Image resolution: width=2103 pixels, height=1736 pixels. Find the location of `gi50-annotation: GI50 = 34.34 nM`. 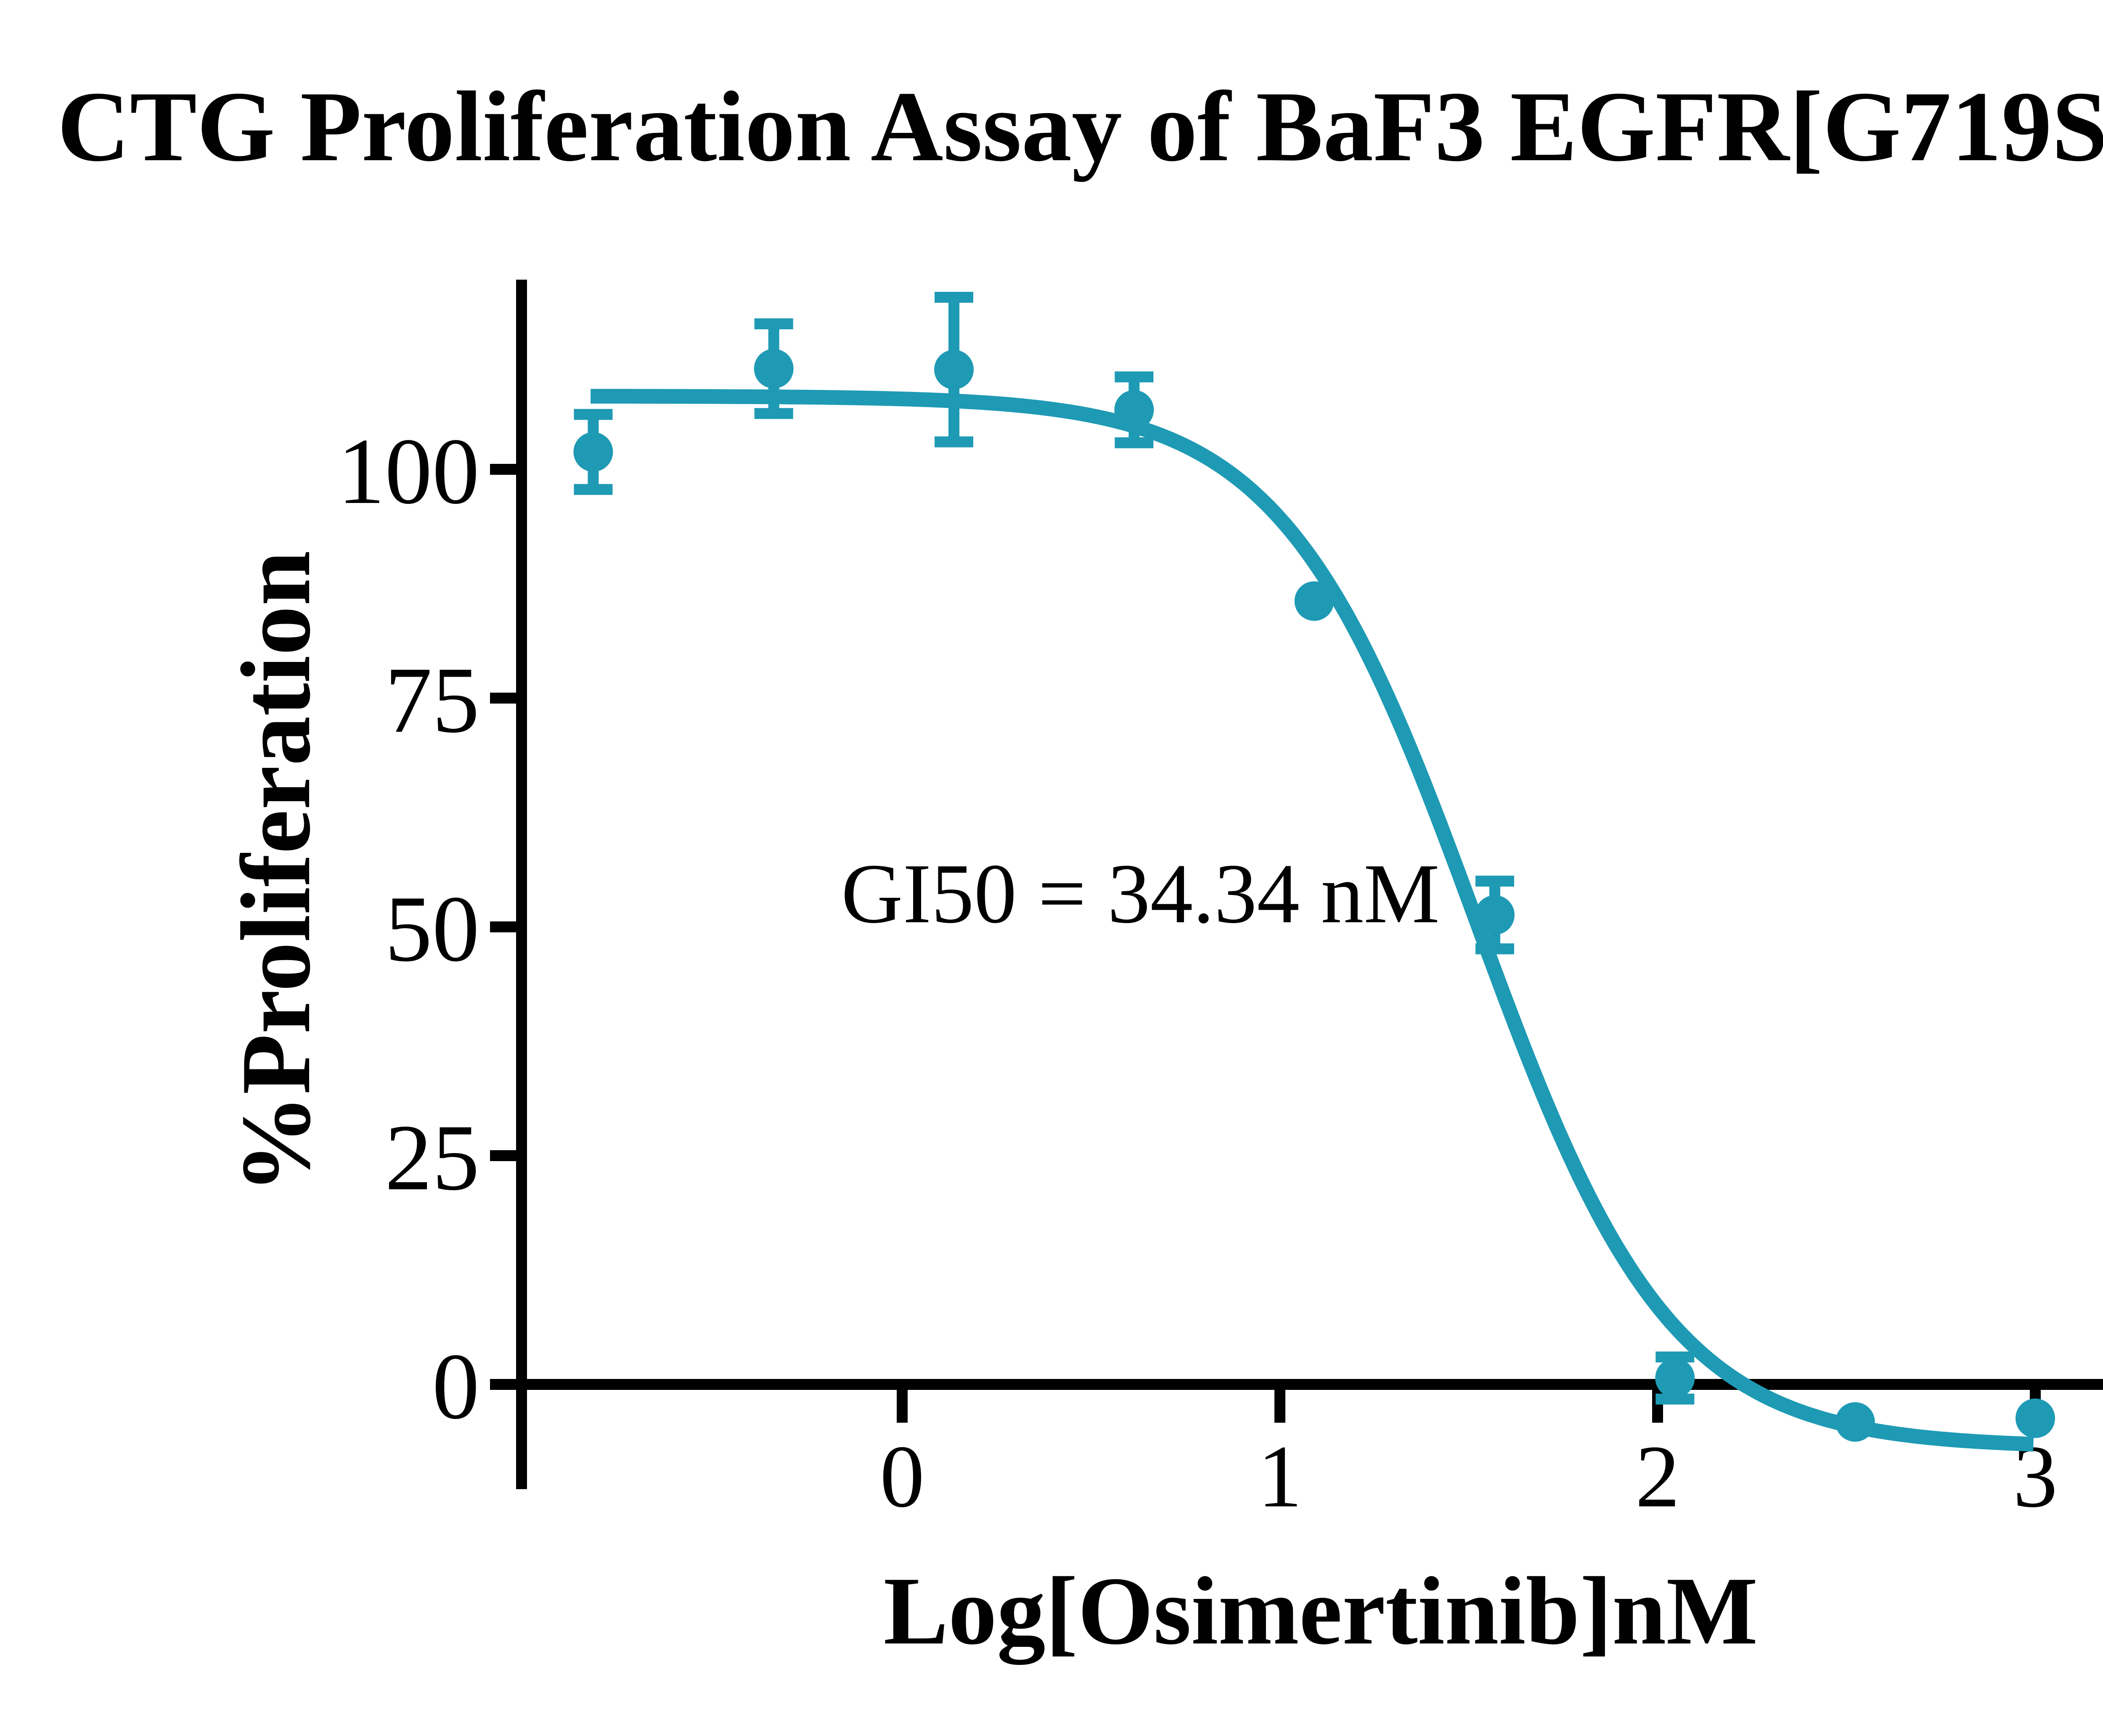

gi50-annotation: GI50 = 34.34 nM is located at coordinates (1140, 893).